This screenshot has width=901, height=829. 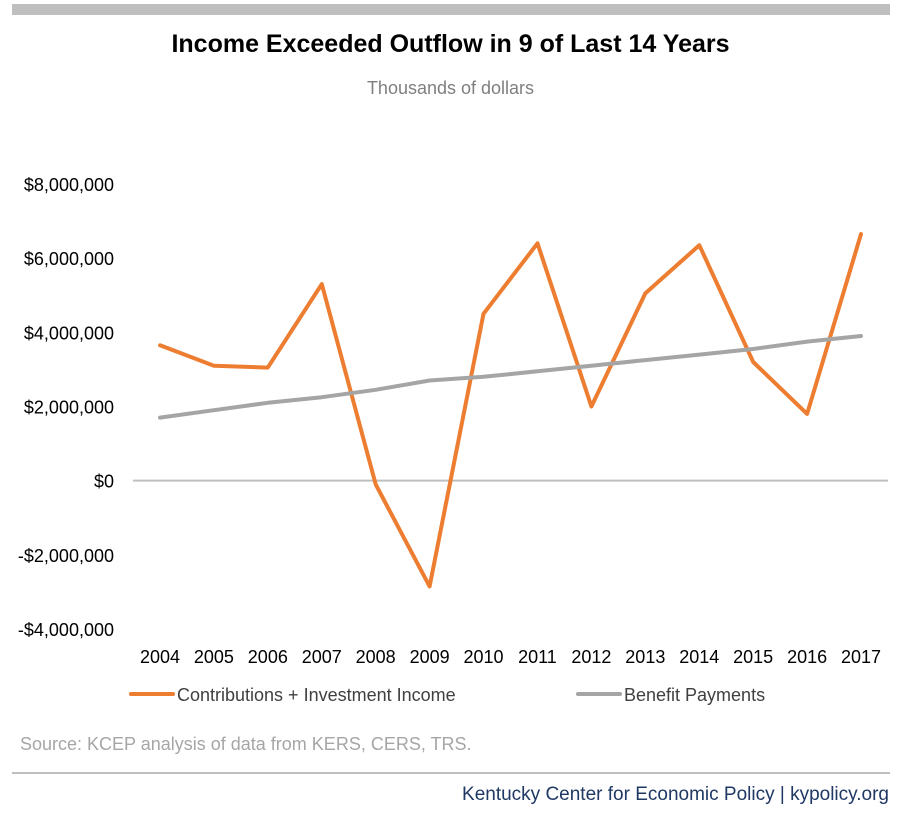 What do you see at coordinates (69, 408) in the screenshot?
I see `y-tick-label: $2,000,000` at bounding box center [69, 408].